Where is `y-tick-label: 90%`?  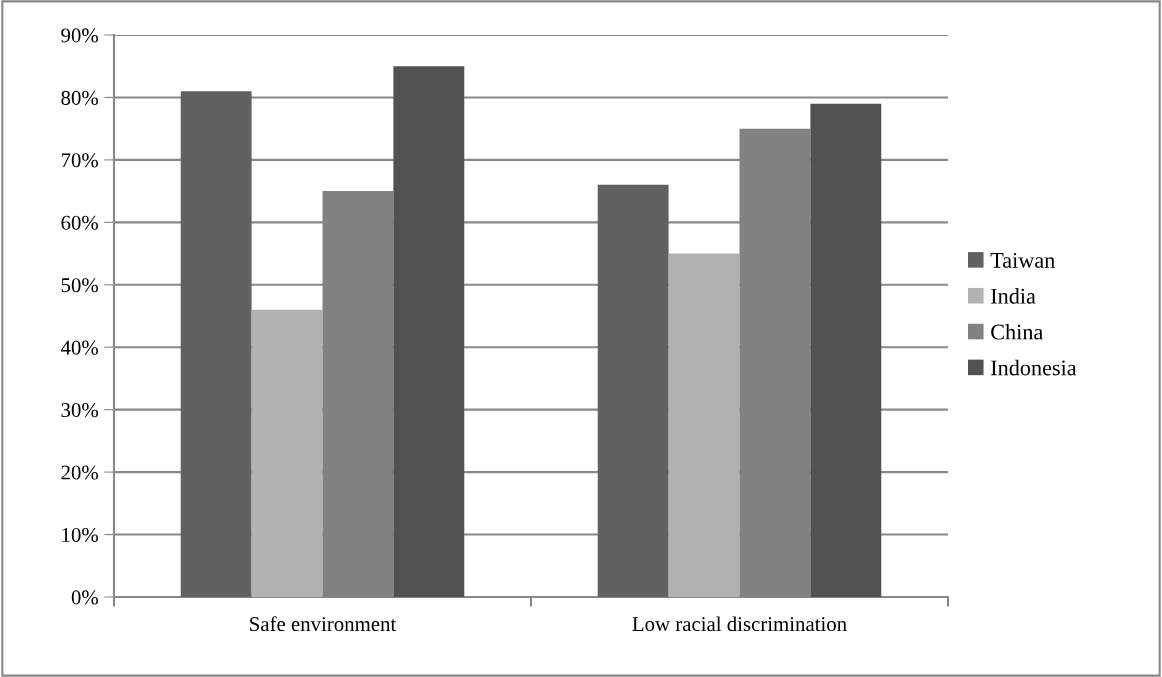 y-tick-label: 90% is located at coordinates (80, 35).